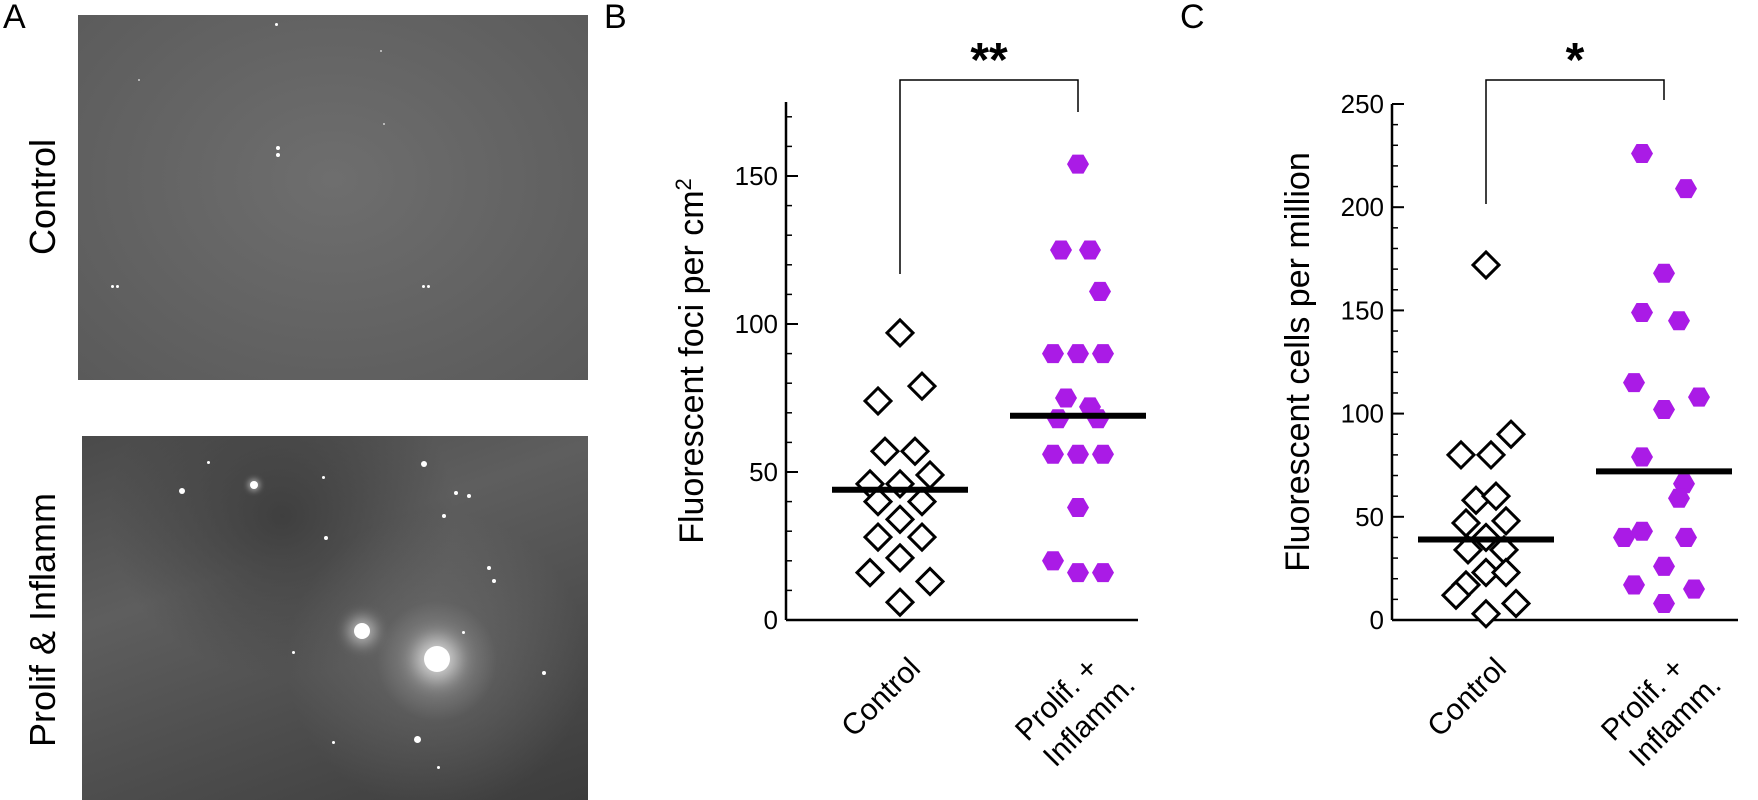 Image resolution: width=1758 pixels, height=800 pixels. What do you see at coordinates (1362, 104) in the screenshot?
I see `y-tick-label: 250` at bounding box center [1362, 104].